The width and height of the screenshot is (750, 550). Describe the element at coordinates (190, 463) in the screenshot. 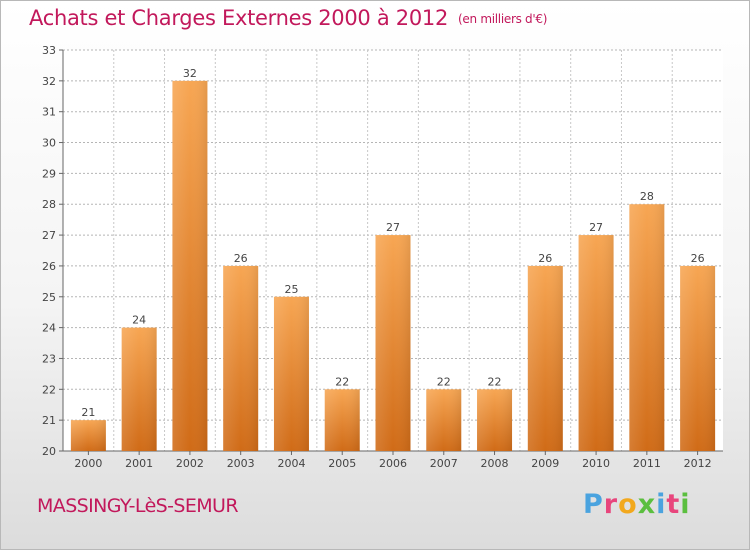

I see `x-tick-label: 2002` at that location.